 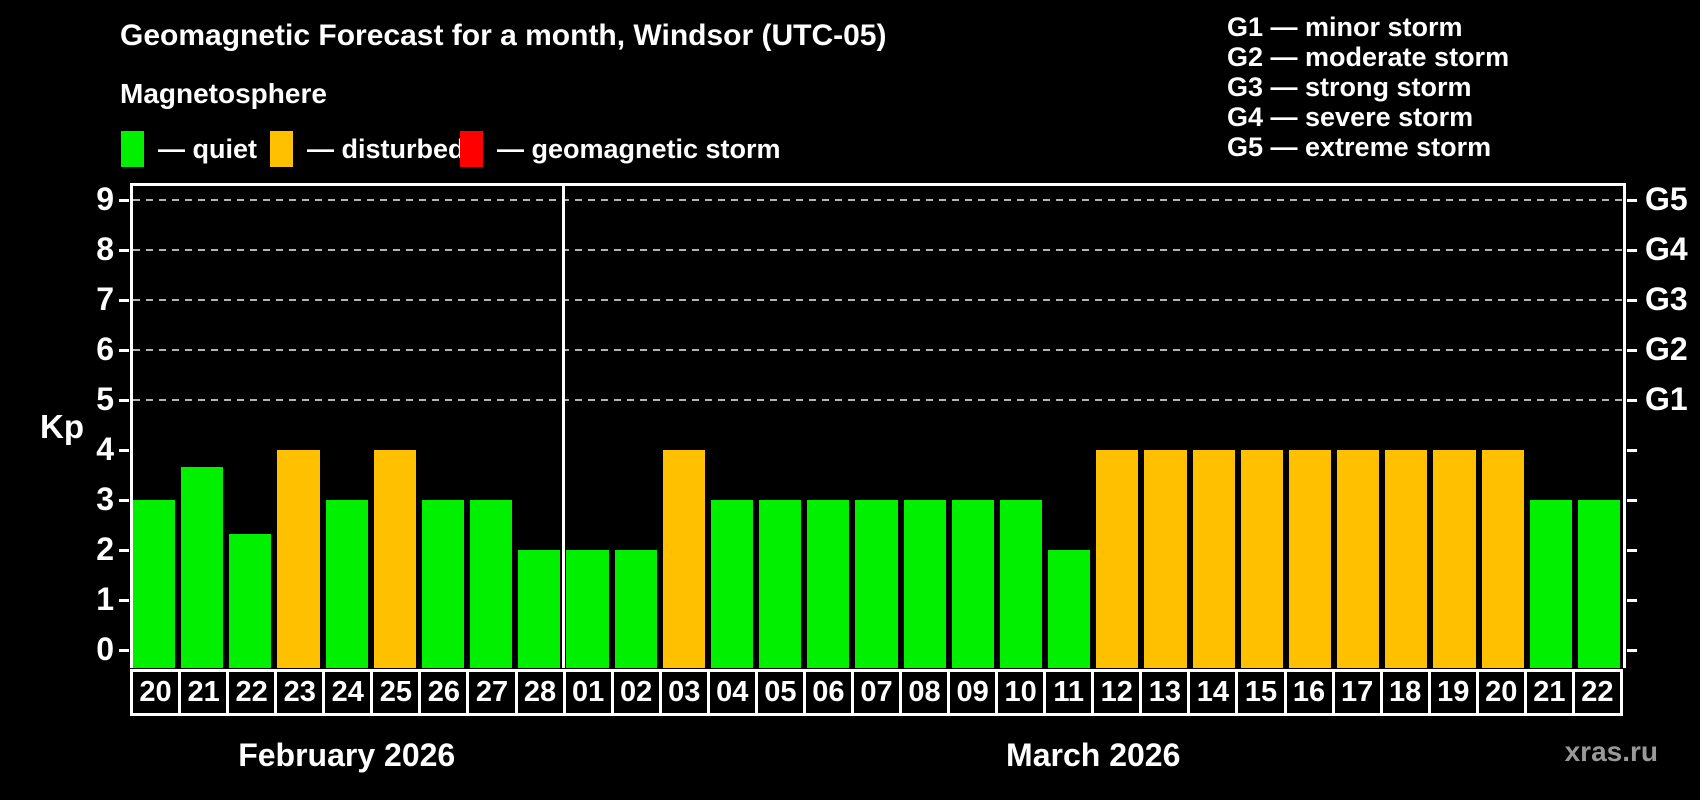 I want to click on day-label: 03, so click(x=684, y=692).